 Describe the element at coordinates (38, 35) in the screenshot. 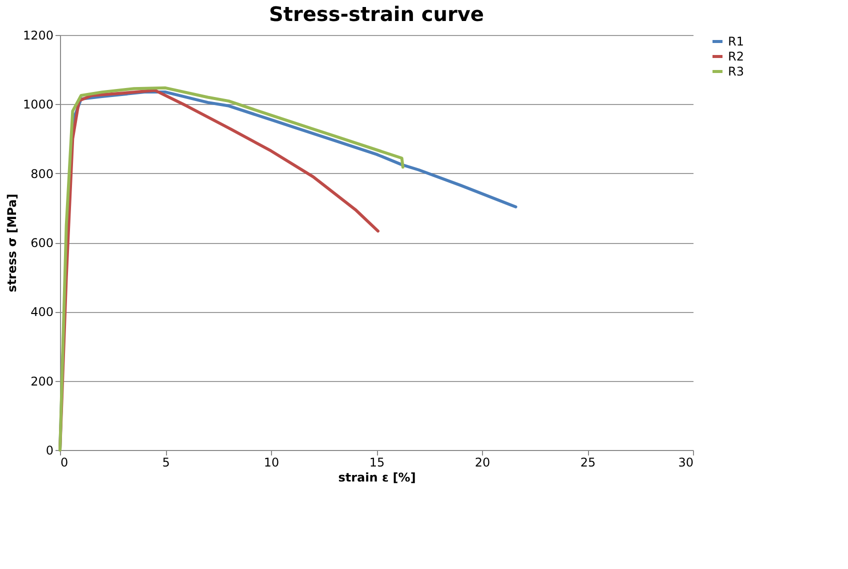

I see `y-tick-label: 1200` at that location.